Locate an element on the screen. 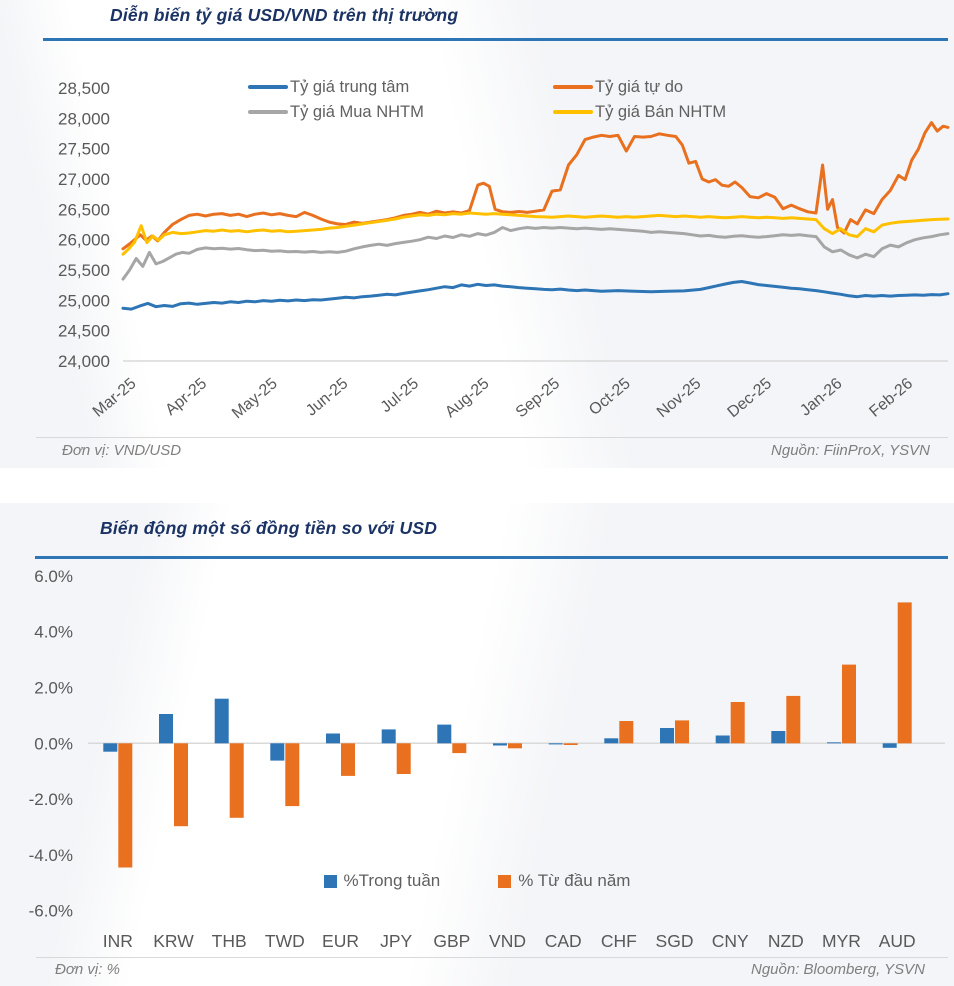  series-line-Tỷ giá Bán NHTM is located at coordinates (535, 233).